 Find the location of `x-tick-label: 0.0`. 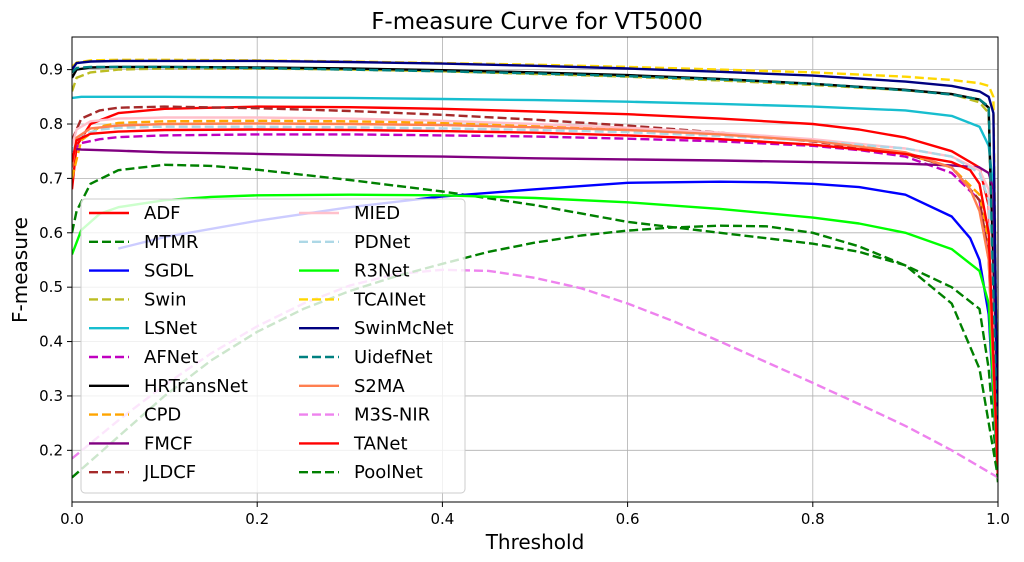

x-tick-label: 0.0 is located at coordinates (72, 519).